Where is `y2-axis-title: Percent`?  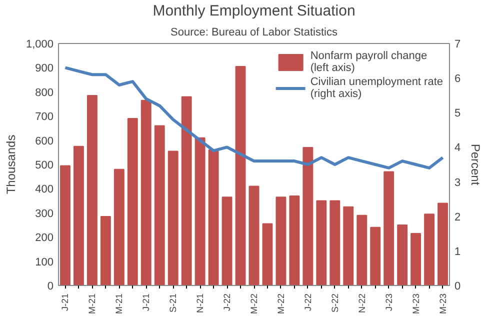
y2-axis-title: Percent is located at coordinates (475, 165).